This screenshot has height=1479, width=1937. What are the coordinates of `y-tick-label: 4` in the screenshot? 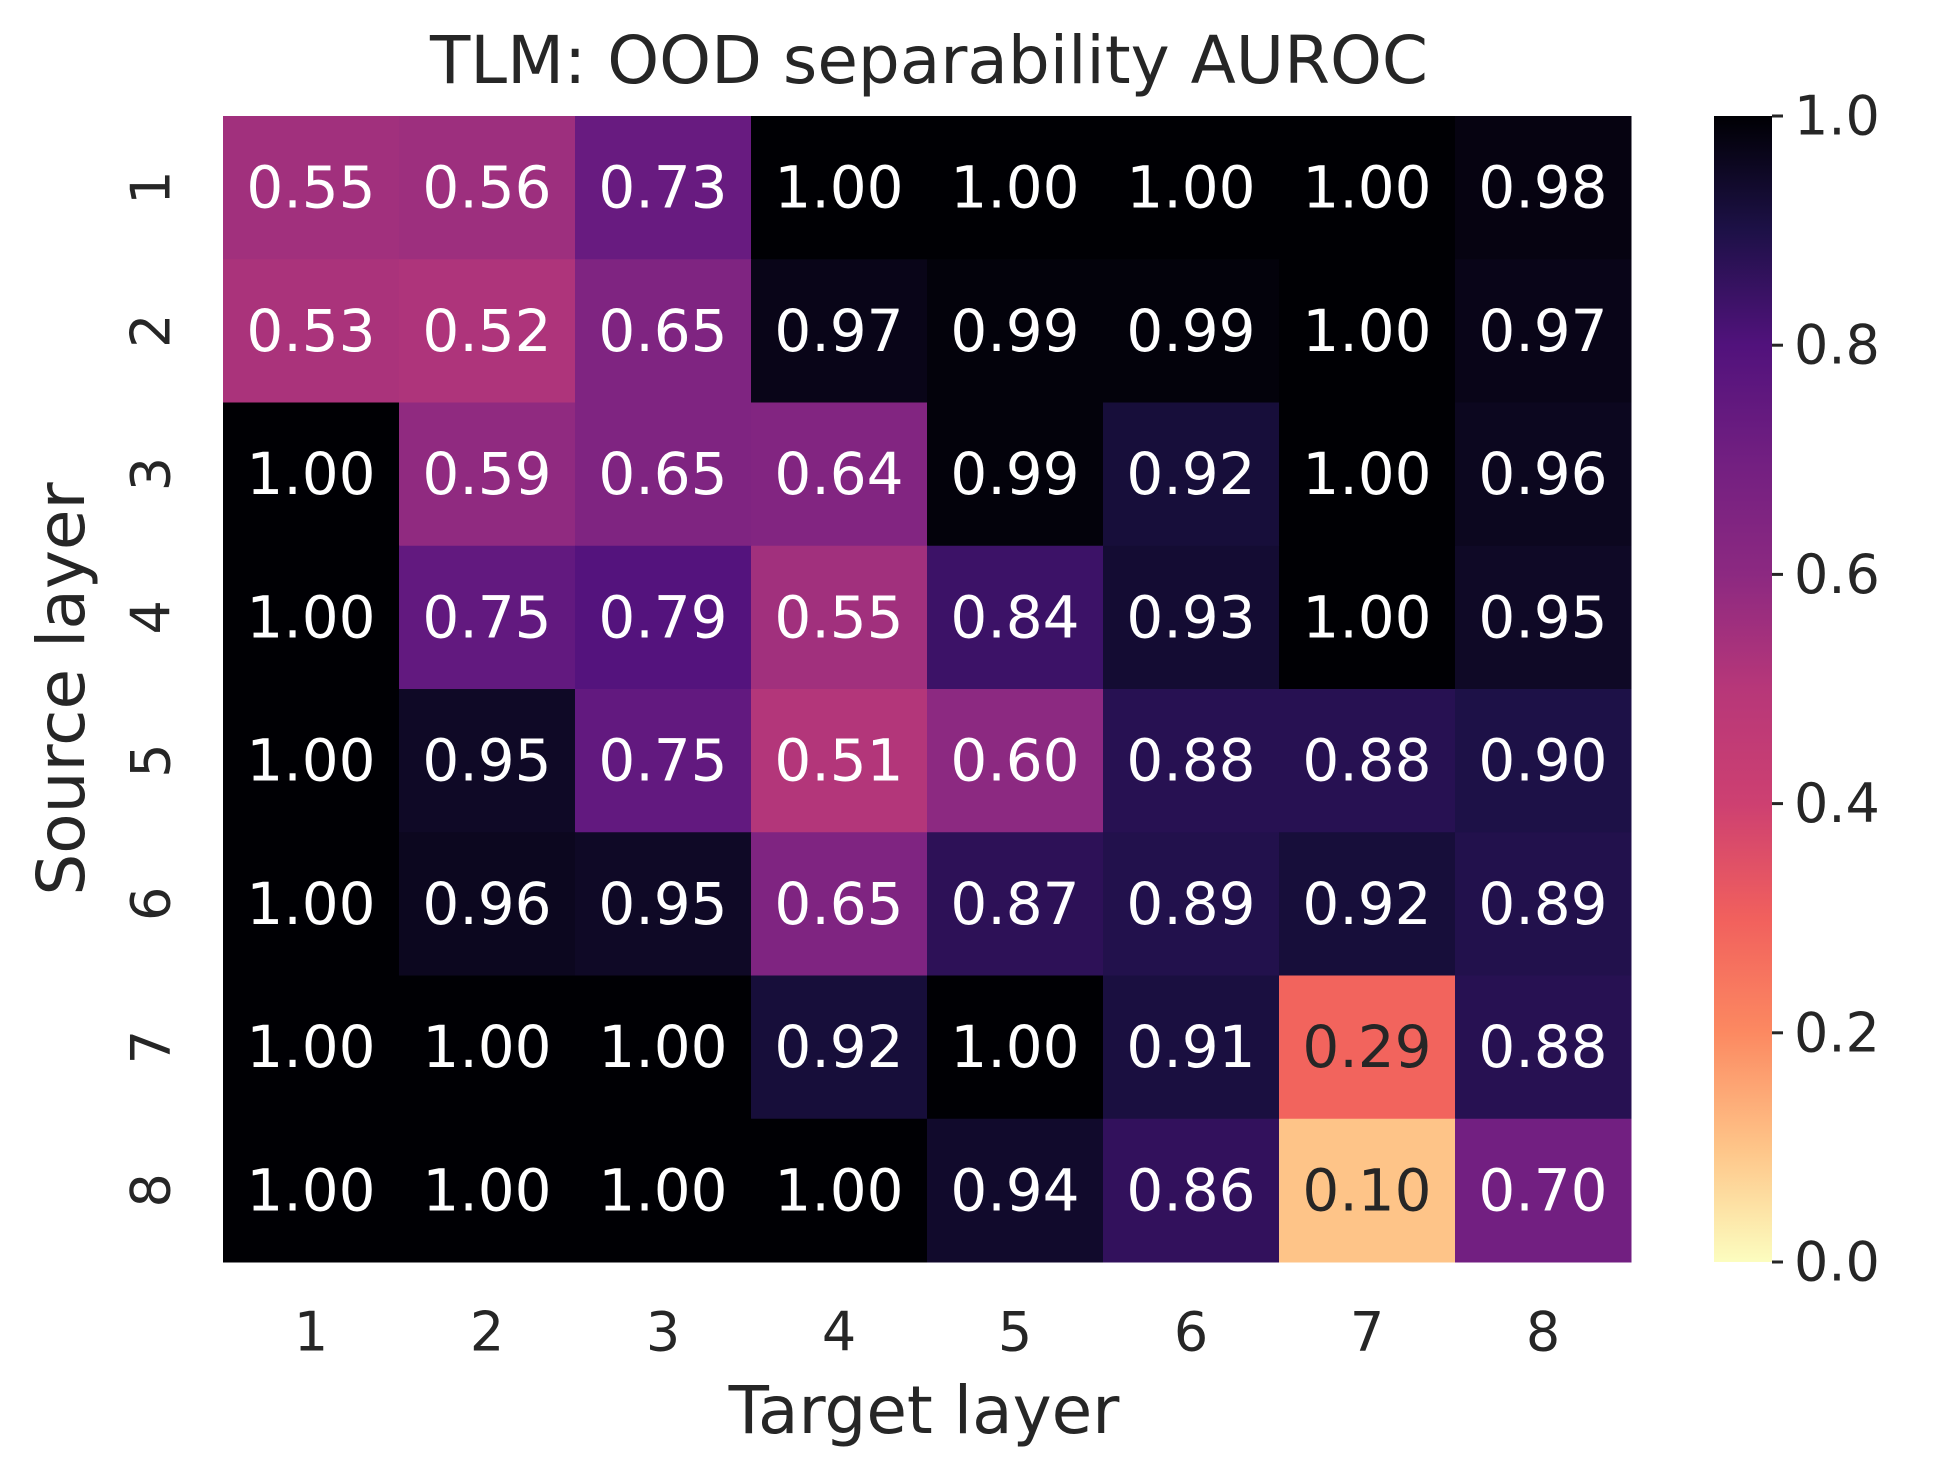 It's located at (151, 617).